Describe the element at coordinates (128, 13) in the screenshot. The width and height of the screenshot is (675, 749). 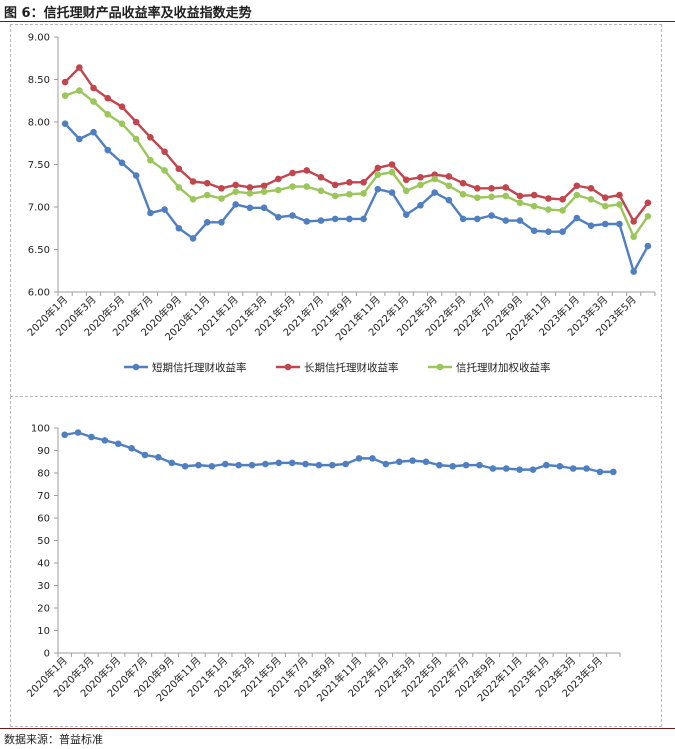
I see `figure-title: 图 6：信托理财产品收益率及收益指数走势` at that location.